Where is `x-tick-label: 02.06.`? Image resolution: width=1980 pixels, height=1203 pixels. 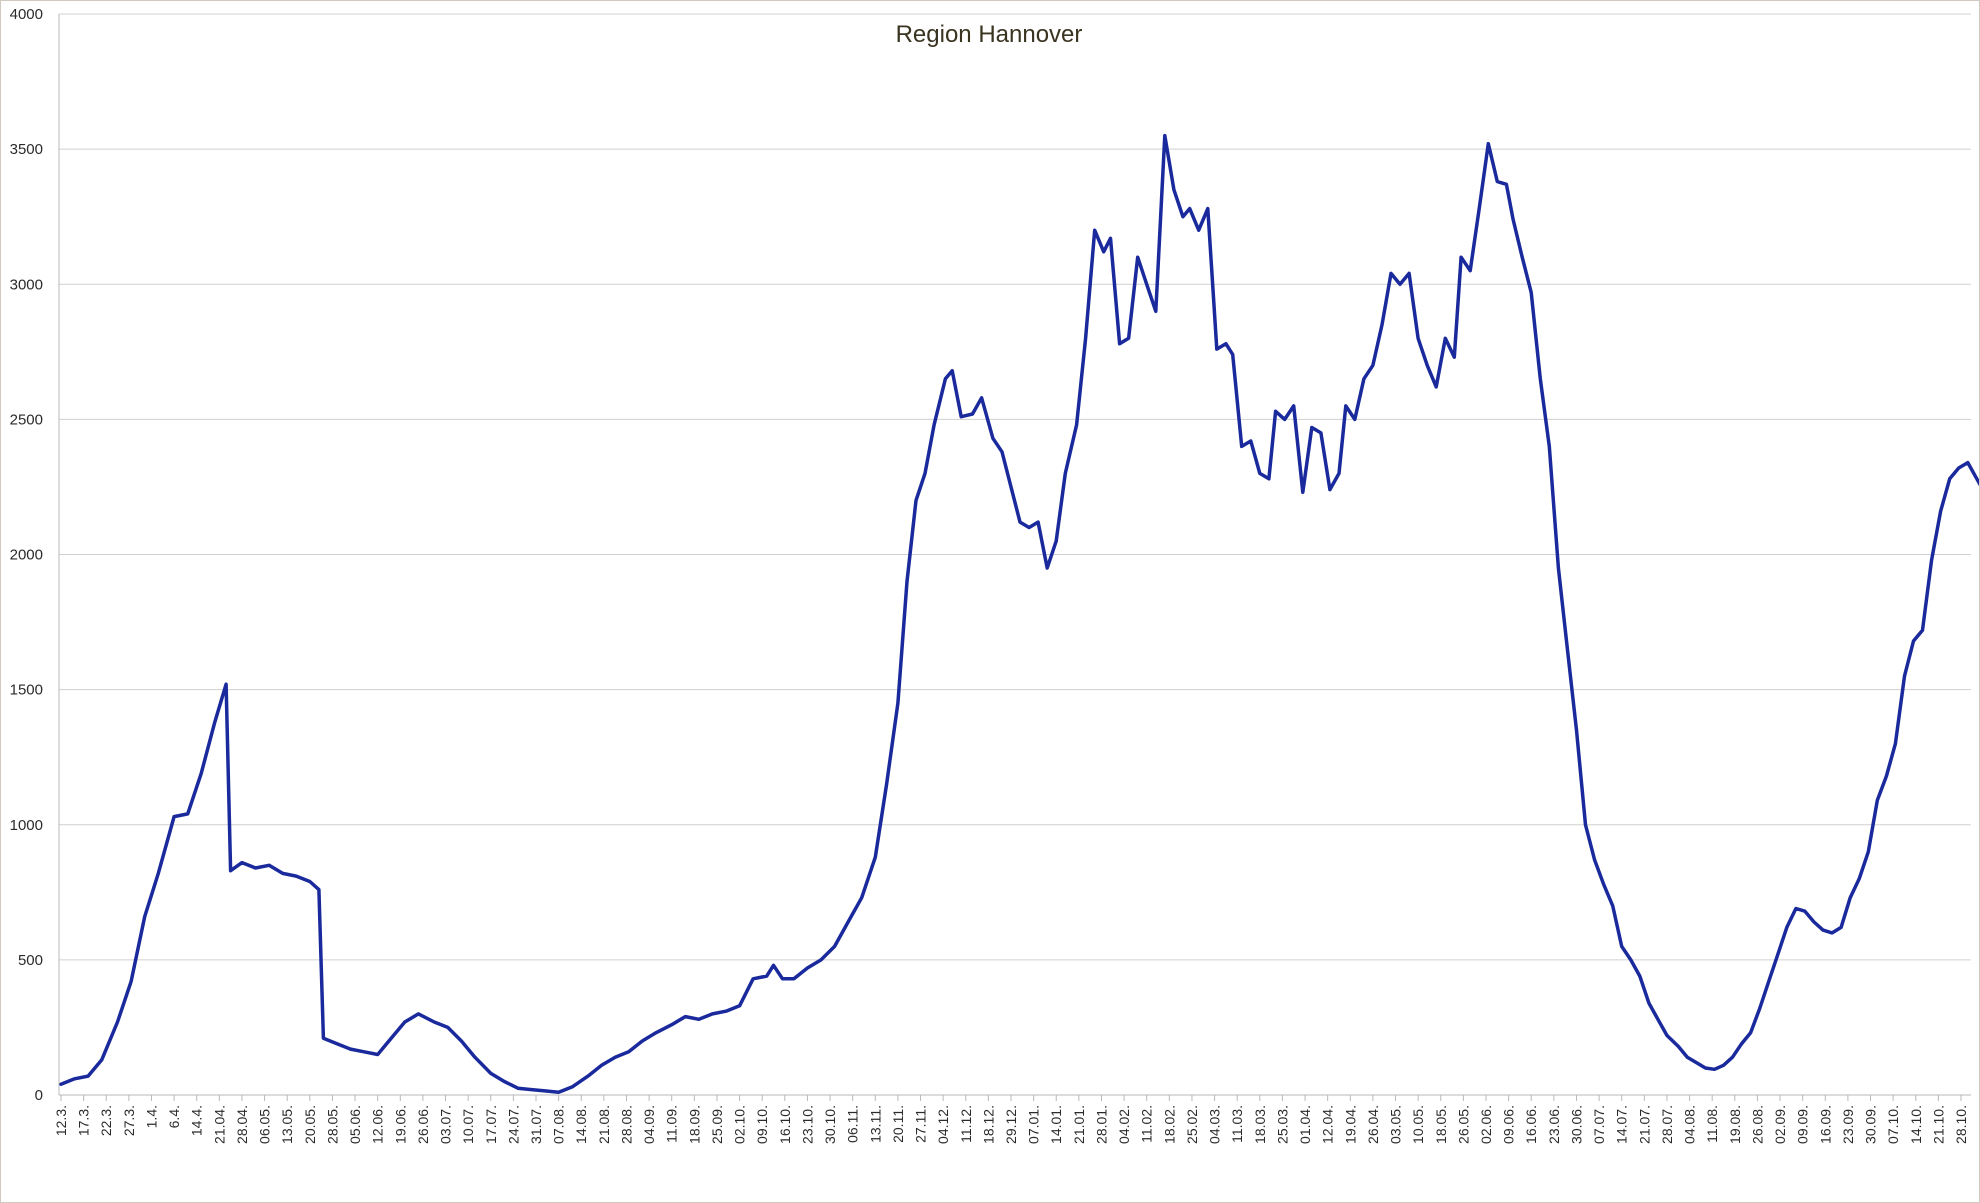 x-tick-label: 02.06. is located at coordinates (1486, 1124).